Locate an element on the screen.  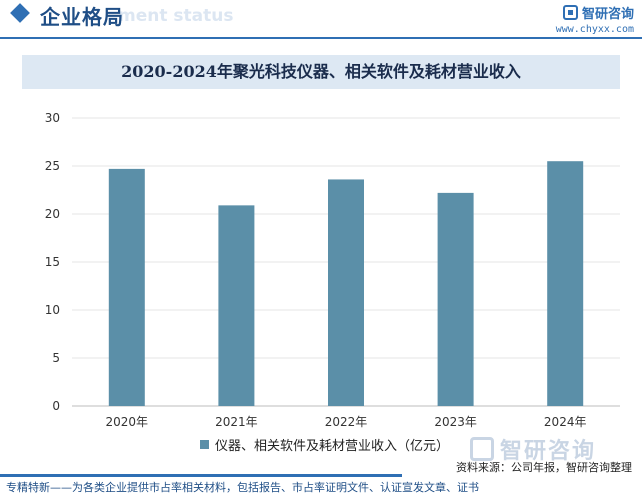
brand: 智研咨询 www.chyxx.com is located at coordinates (595, 19).